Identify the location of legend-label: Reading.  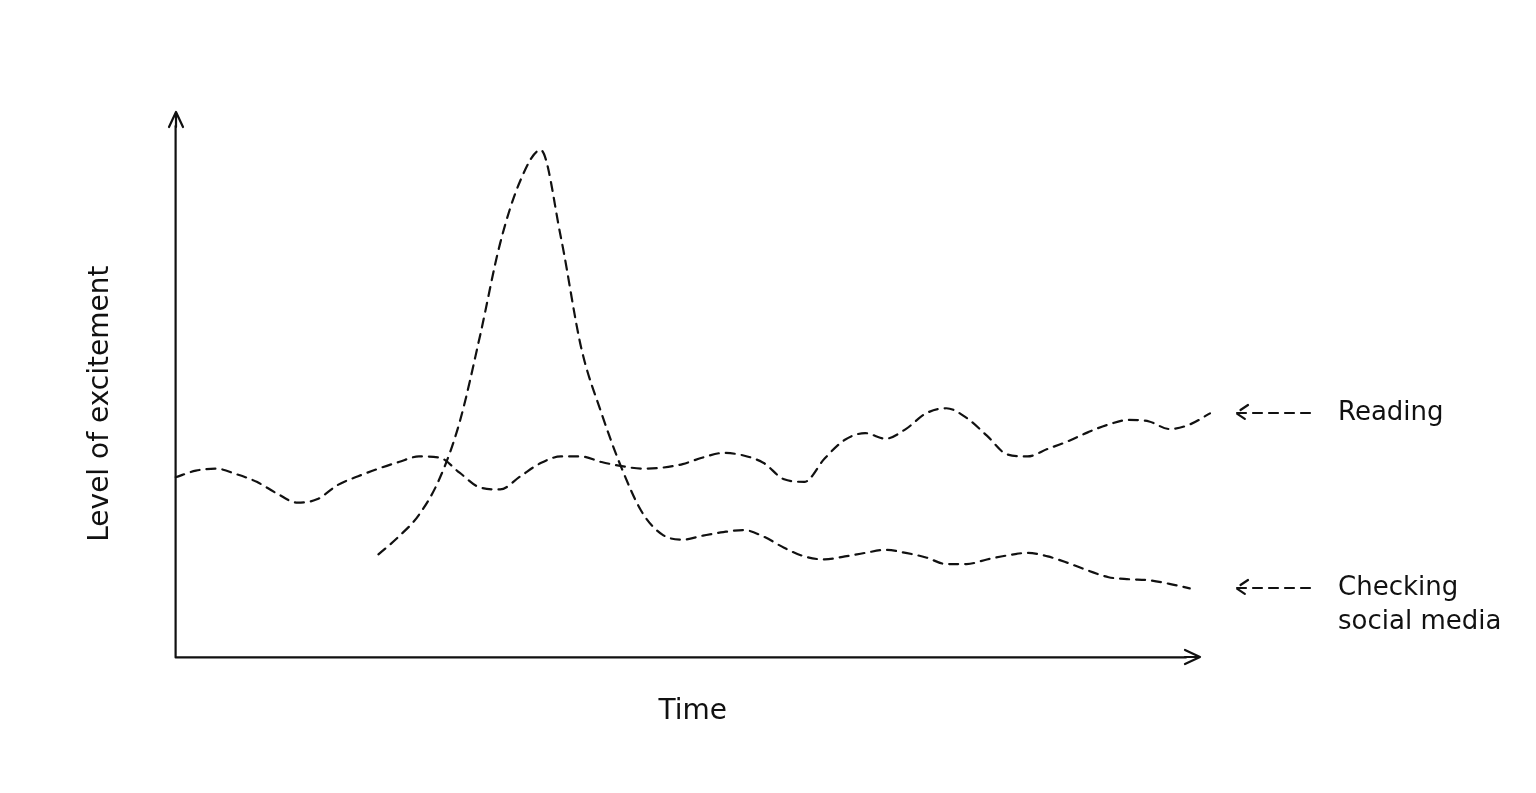
(1391, 411).